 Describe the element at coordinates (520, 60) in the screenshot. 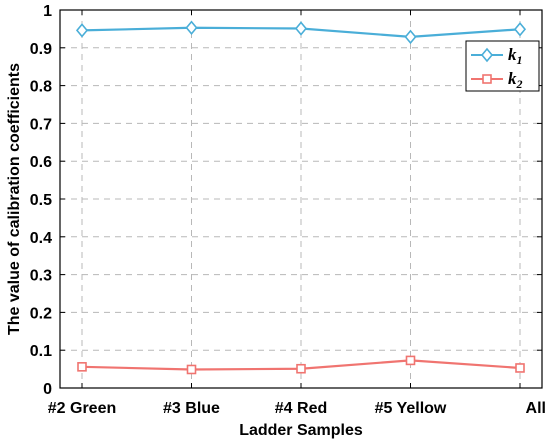

I see `legend-label-subscript: 1` at that location.